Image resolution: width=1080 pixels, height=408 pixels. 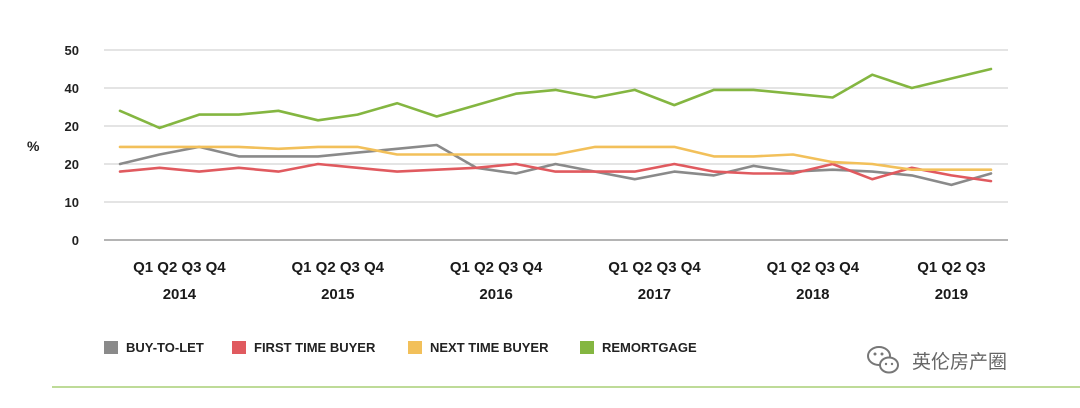 I want to click on legend-label: FIRST TIME BUYER, so click(x=315, y=347).